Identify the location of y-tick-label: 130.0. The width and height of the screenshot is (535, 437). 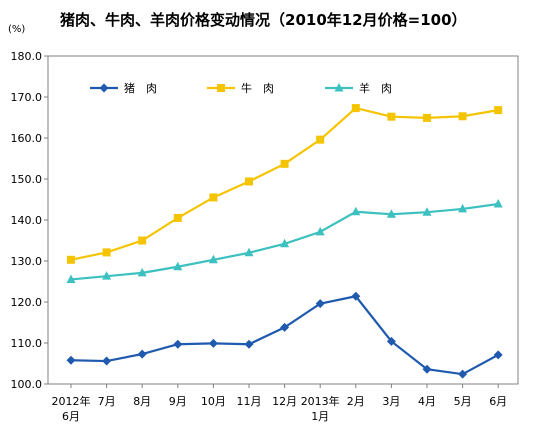
(27, 261).